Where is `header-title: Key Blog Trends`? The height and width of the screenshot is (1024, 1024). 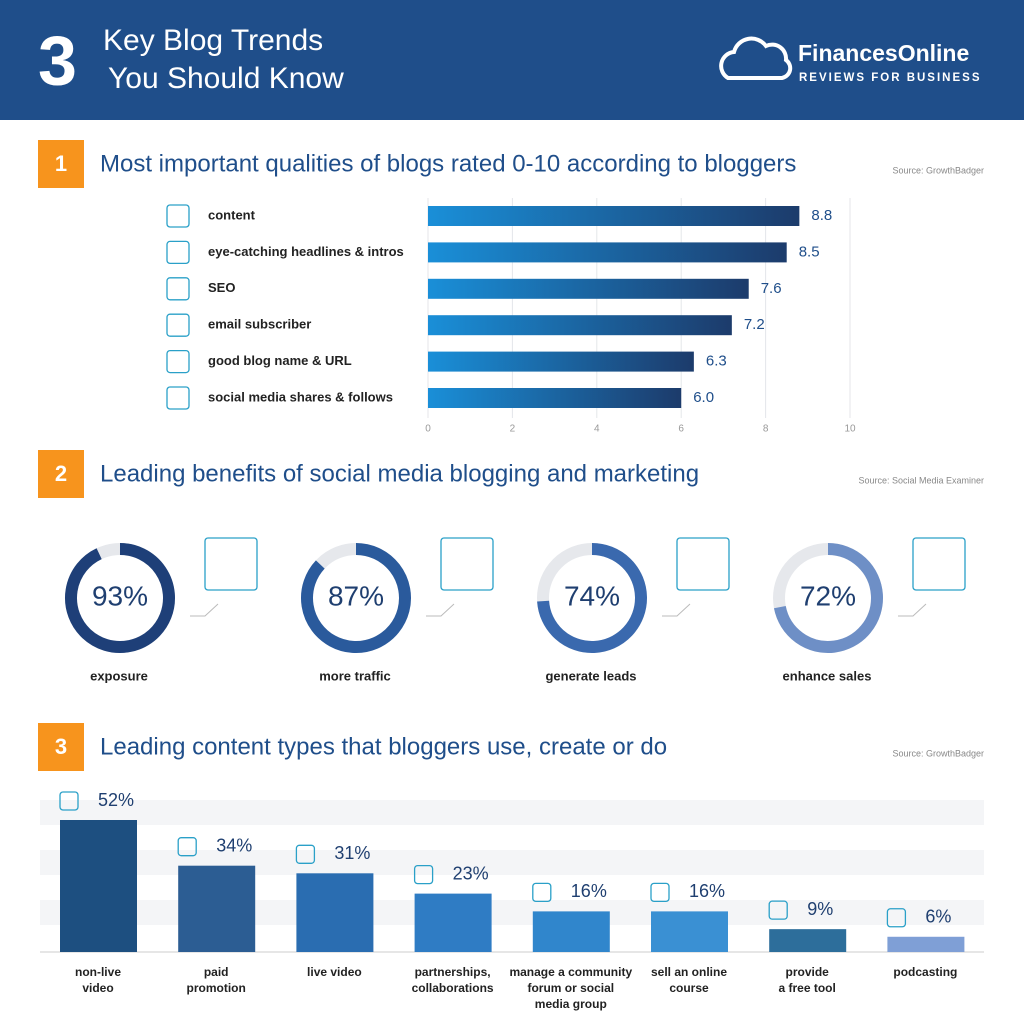
header-title: Key Blog Trends is located at coordinates (213, 40).